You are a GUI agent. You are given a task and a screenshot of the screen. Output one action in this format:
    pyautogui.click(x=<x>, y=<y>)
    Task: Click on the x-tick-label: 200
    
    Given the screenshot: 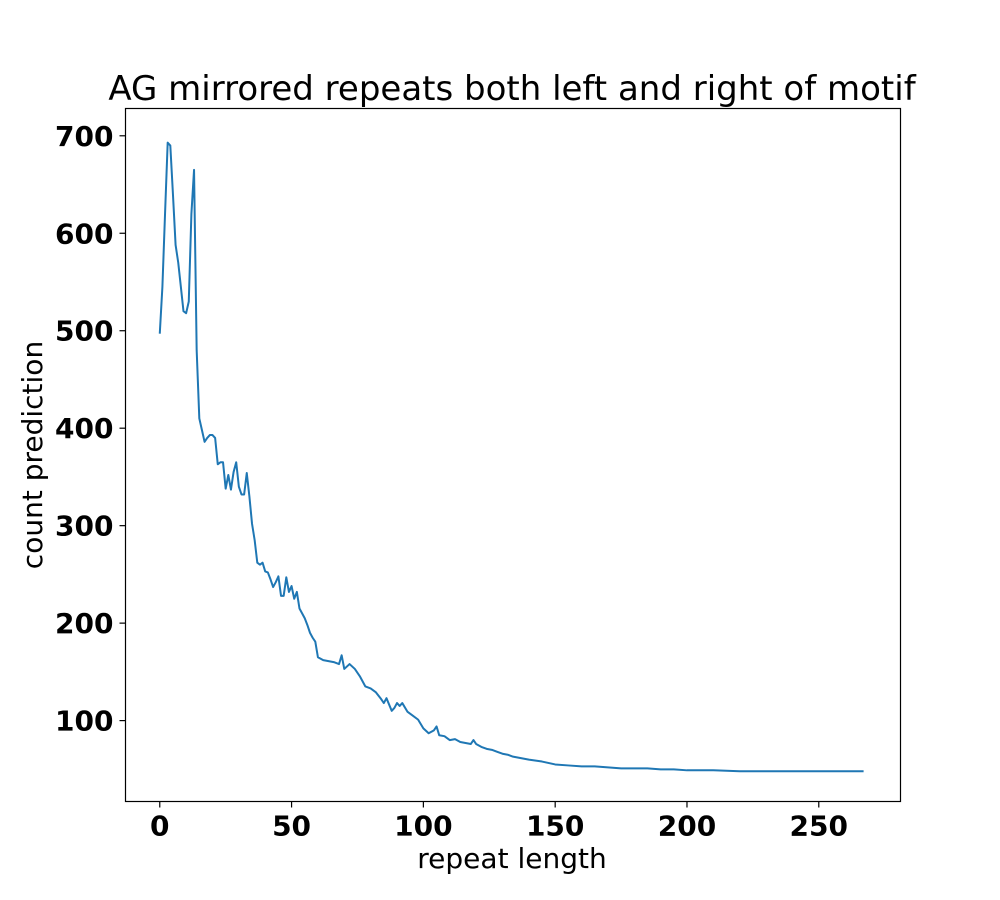 What is the action you would take?
    pyautogui.click(x=687, y=826)
    